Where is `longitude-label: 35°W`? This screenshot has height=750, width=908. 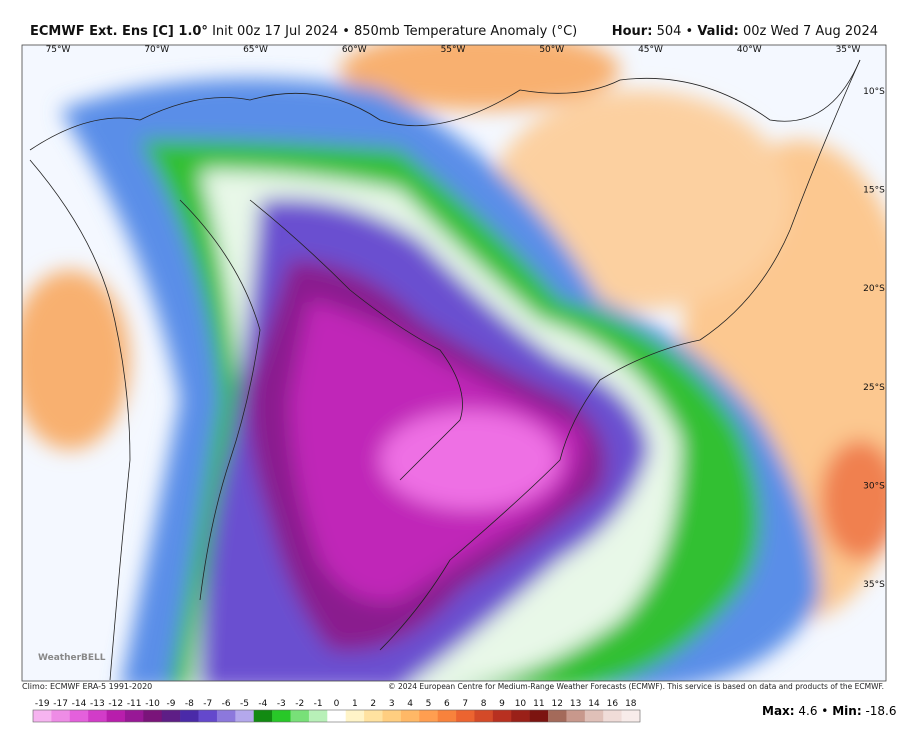 longitude-label: 35°W is located at coordinates (848, 50).